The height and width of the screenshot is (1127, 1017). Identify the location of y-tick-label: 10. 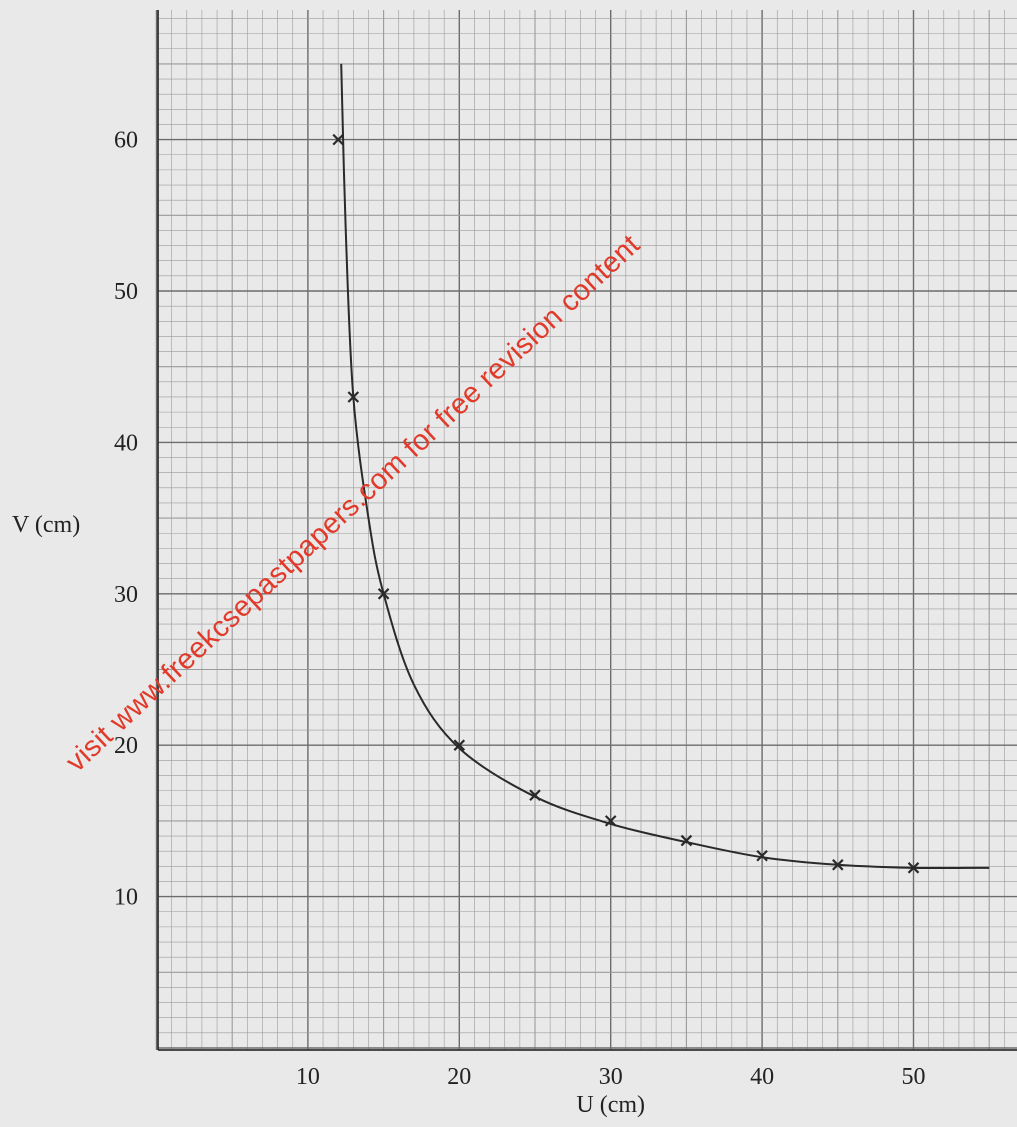
(126, 898).